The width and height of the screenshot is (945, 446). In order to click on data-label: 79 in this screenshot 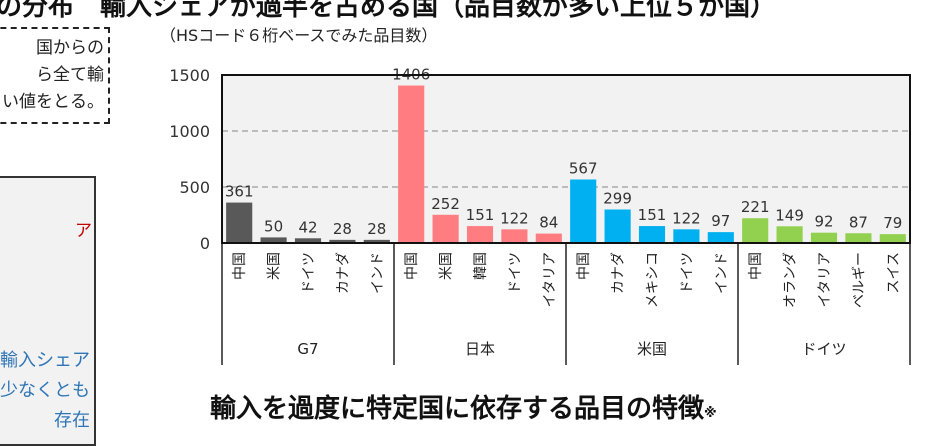, I will do `click(892, 223)`.